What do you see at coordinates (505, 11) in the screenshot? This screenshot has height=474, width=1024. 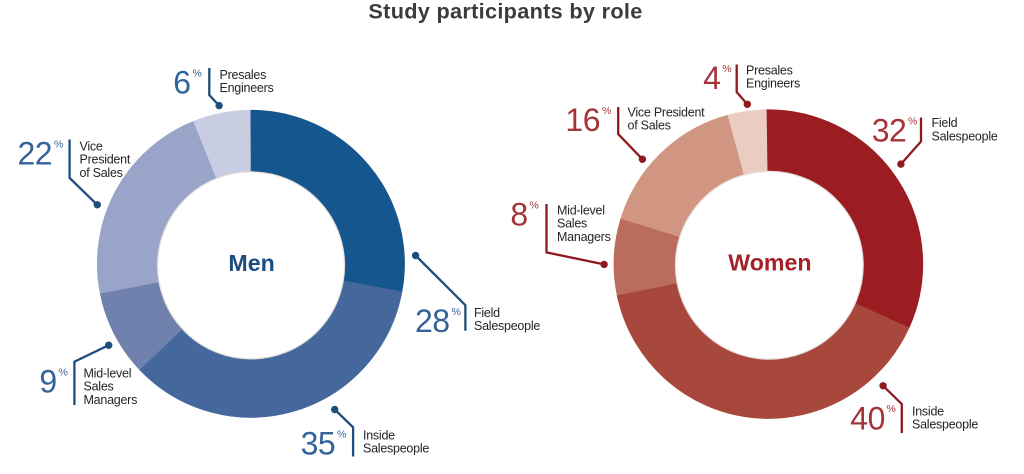 I see `svg-text: Study participants by role` at bounding box center [505, 11].